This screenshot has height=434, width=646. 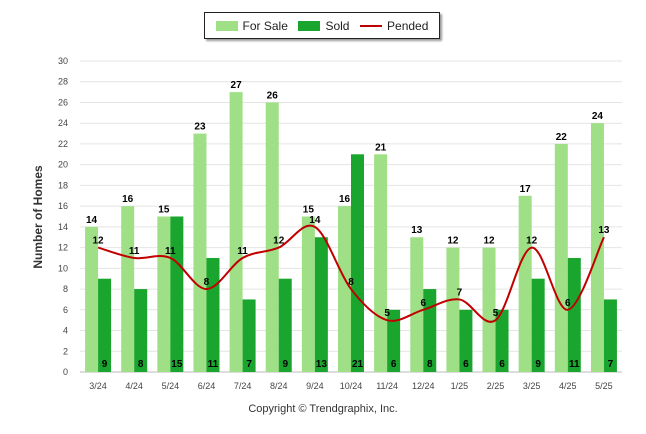 I want to click on data-label-for-sale: 12, so click(x=489, y=241).